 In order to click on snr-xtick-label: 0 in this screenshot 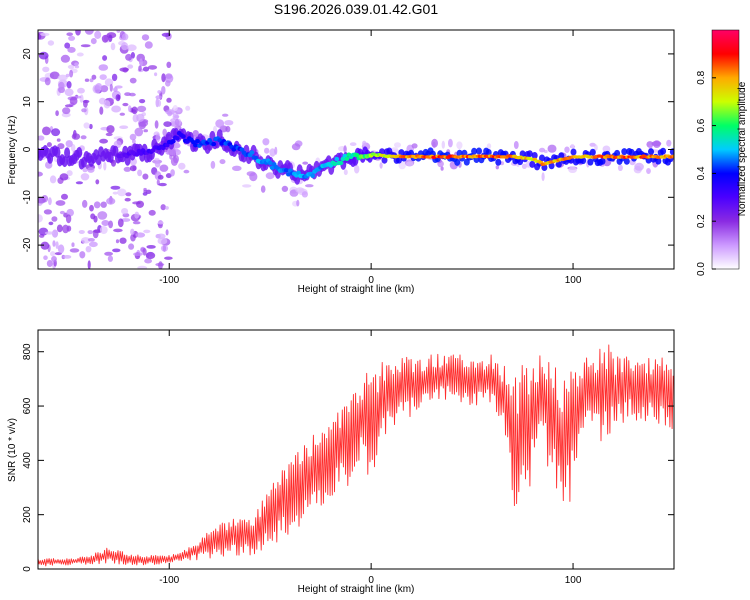, I will do `click(371, 580)`.